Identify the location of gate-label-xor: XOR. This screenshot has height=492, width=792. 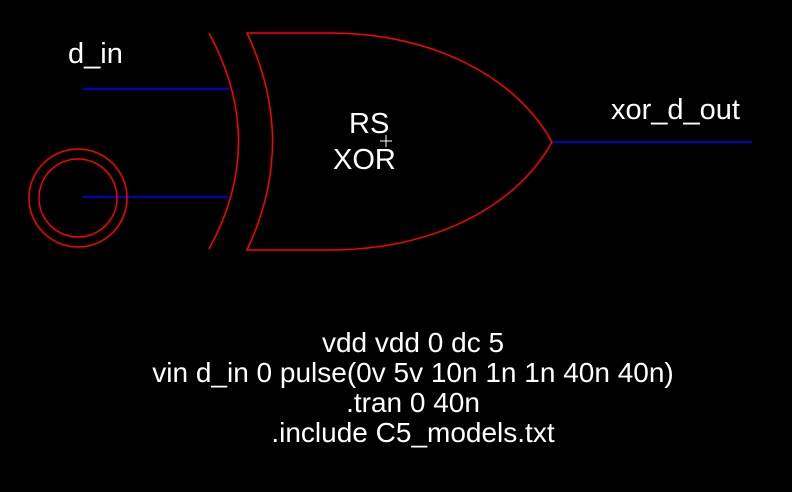
(364, 160).